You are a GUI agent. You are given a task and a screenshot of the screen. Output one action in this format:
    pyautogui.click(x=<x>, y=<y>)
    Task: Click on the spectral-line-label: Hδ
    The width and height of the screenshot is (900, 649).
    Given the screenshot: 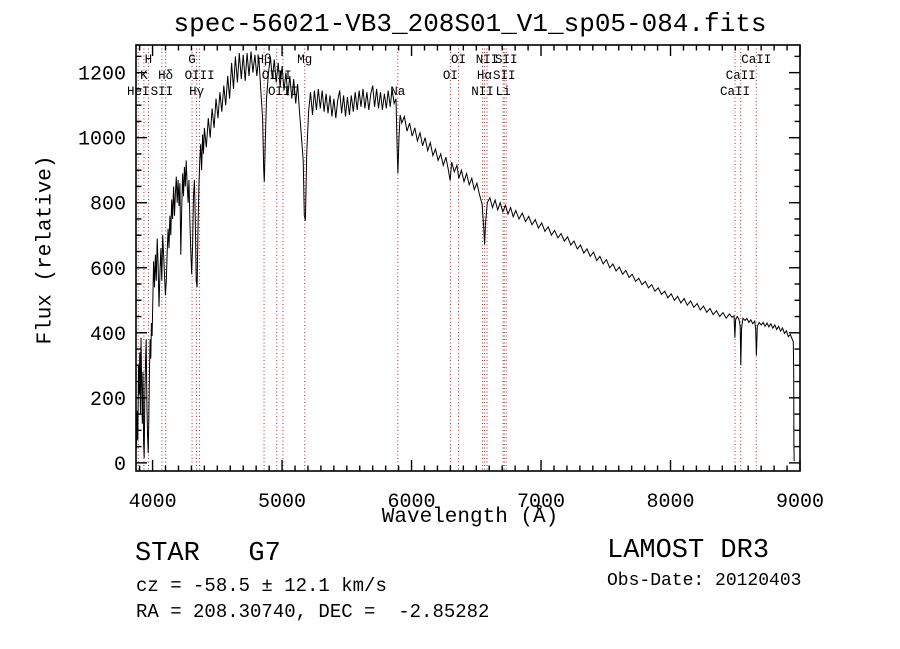 What is the action you would take?
    pyautogui.click(x=165, y=76)
    